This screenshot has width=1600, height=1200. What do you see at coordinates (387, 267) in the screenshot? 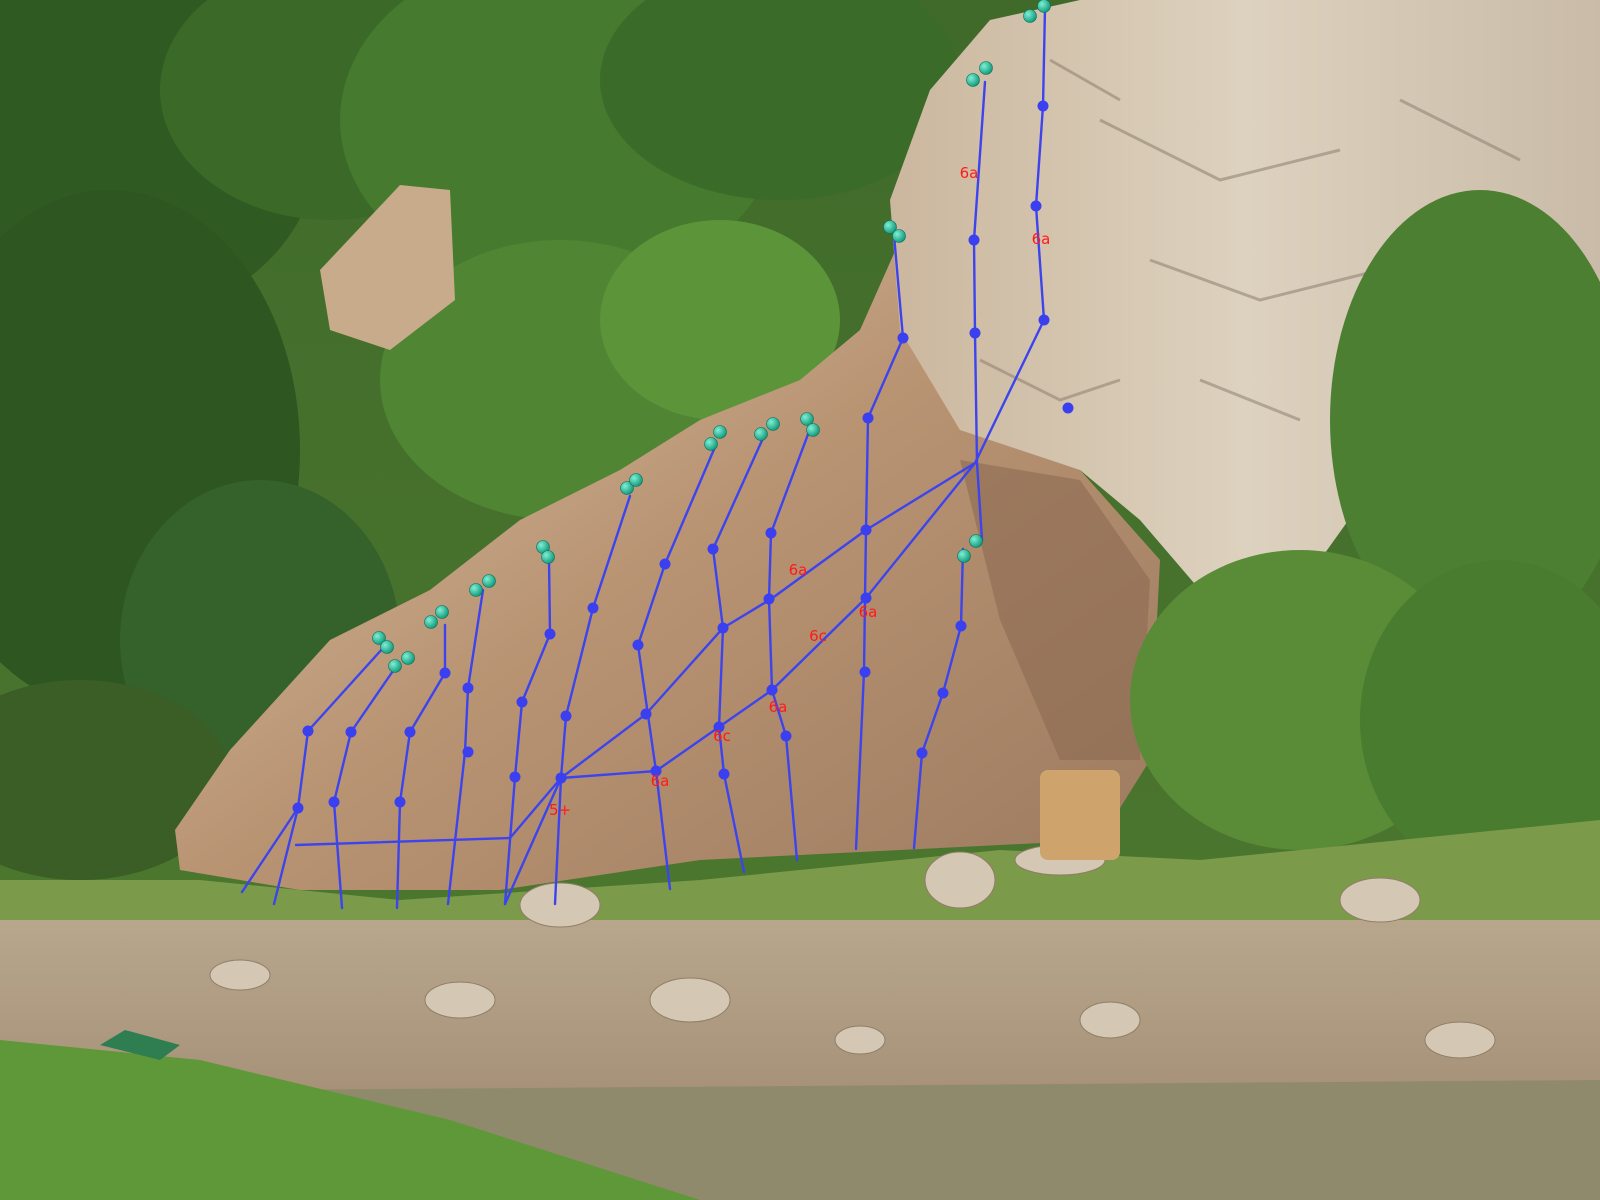
I see `upper-rock-outcrop` at bounding box center [387, 267].